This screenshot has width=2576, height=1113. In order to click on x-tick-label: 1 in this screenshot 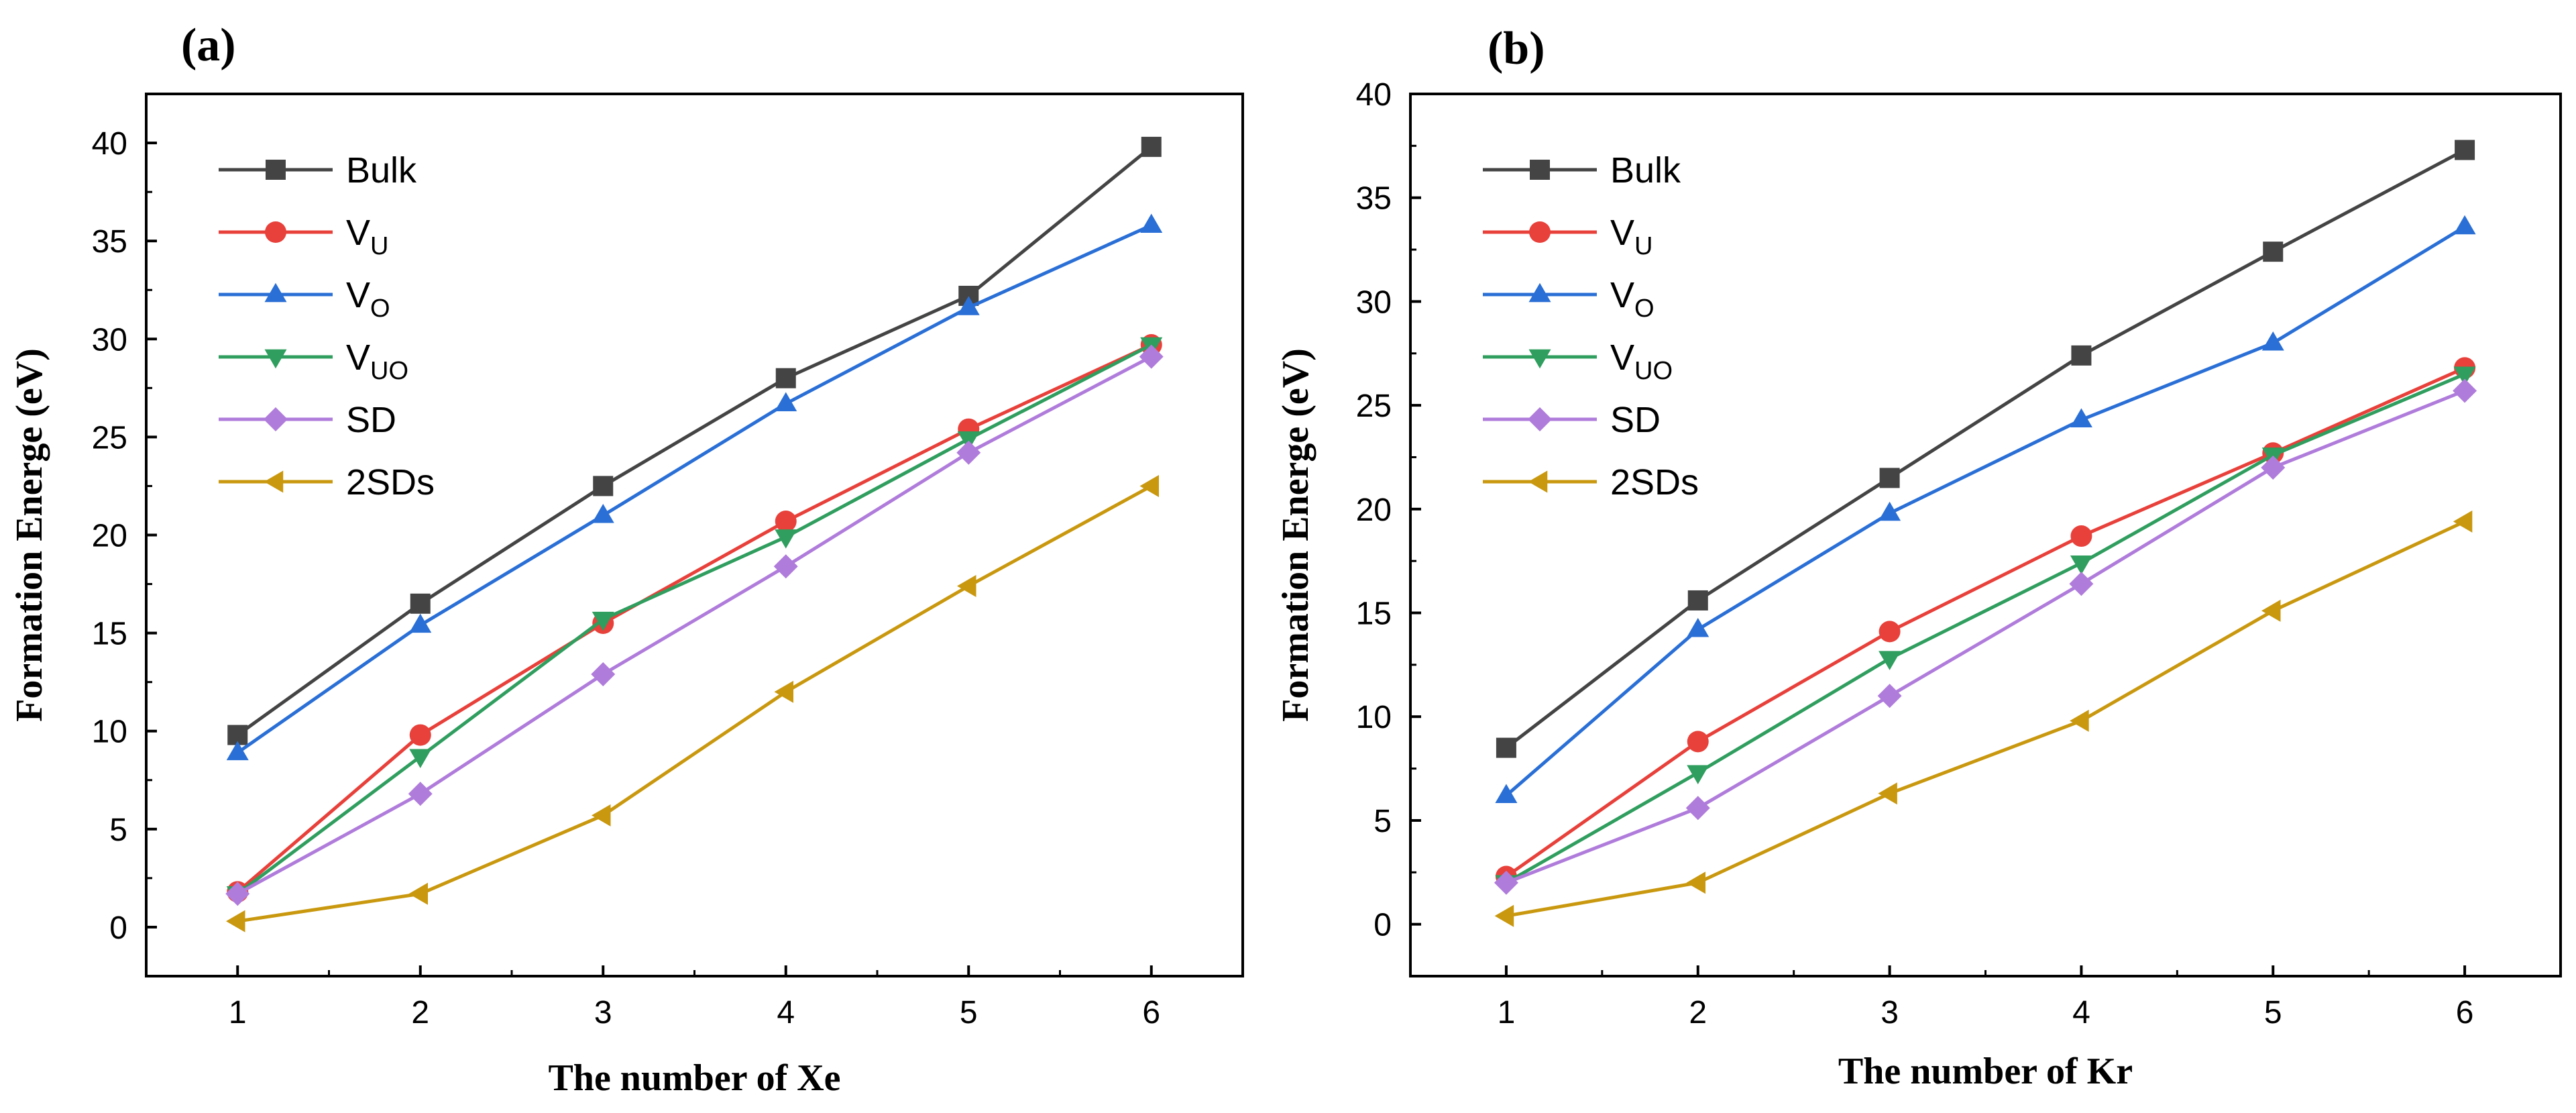, I will do `click(1507, 1012)`.